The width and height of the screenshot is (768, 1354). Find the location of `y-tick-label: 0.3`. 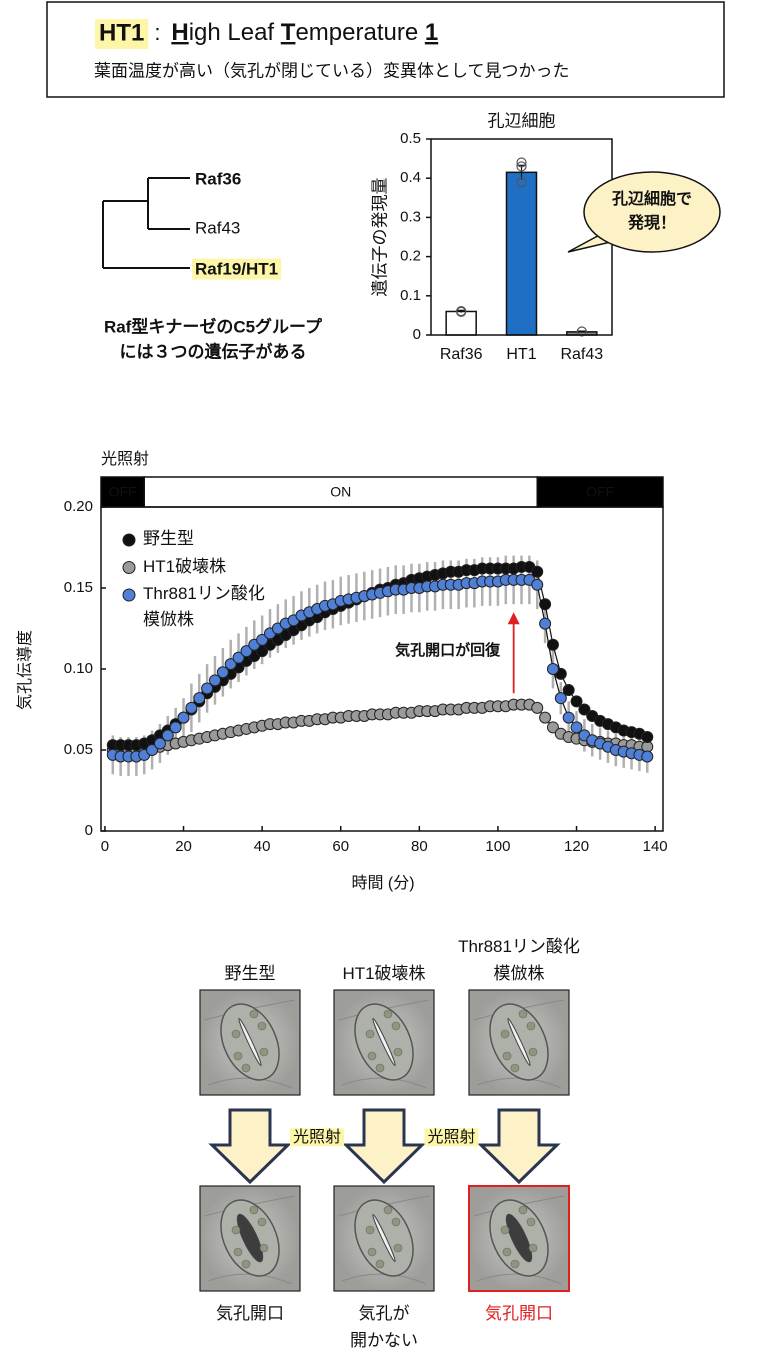

y-tick-label: 0.3 is located at coordinates (410, 216).